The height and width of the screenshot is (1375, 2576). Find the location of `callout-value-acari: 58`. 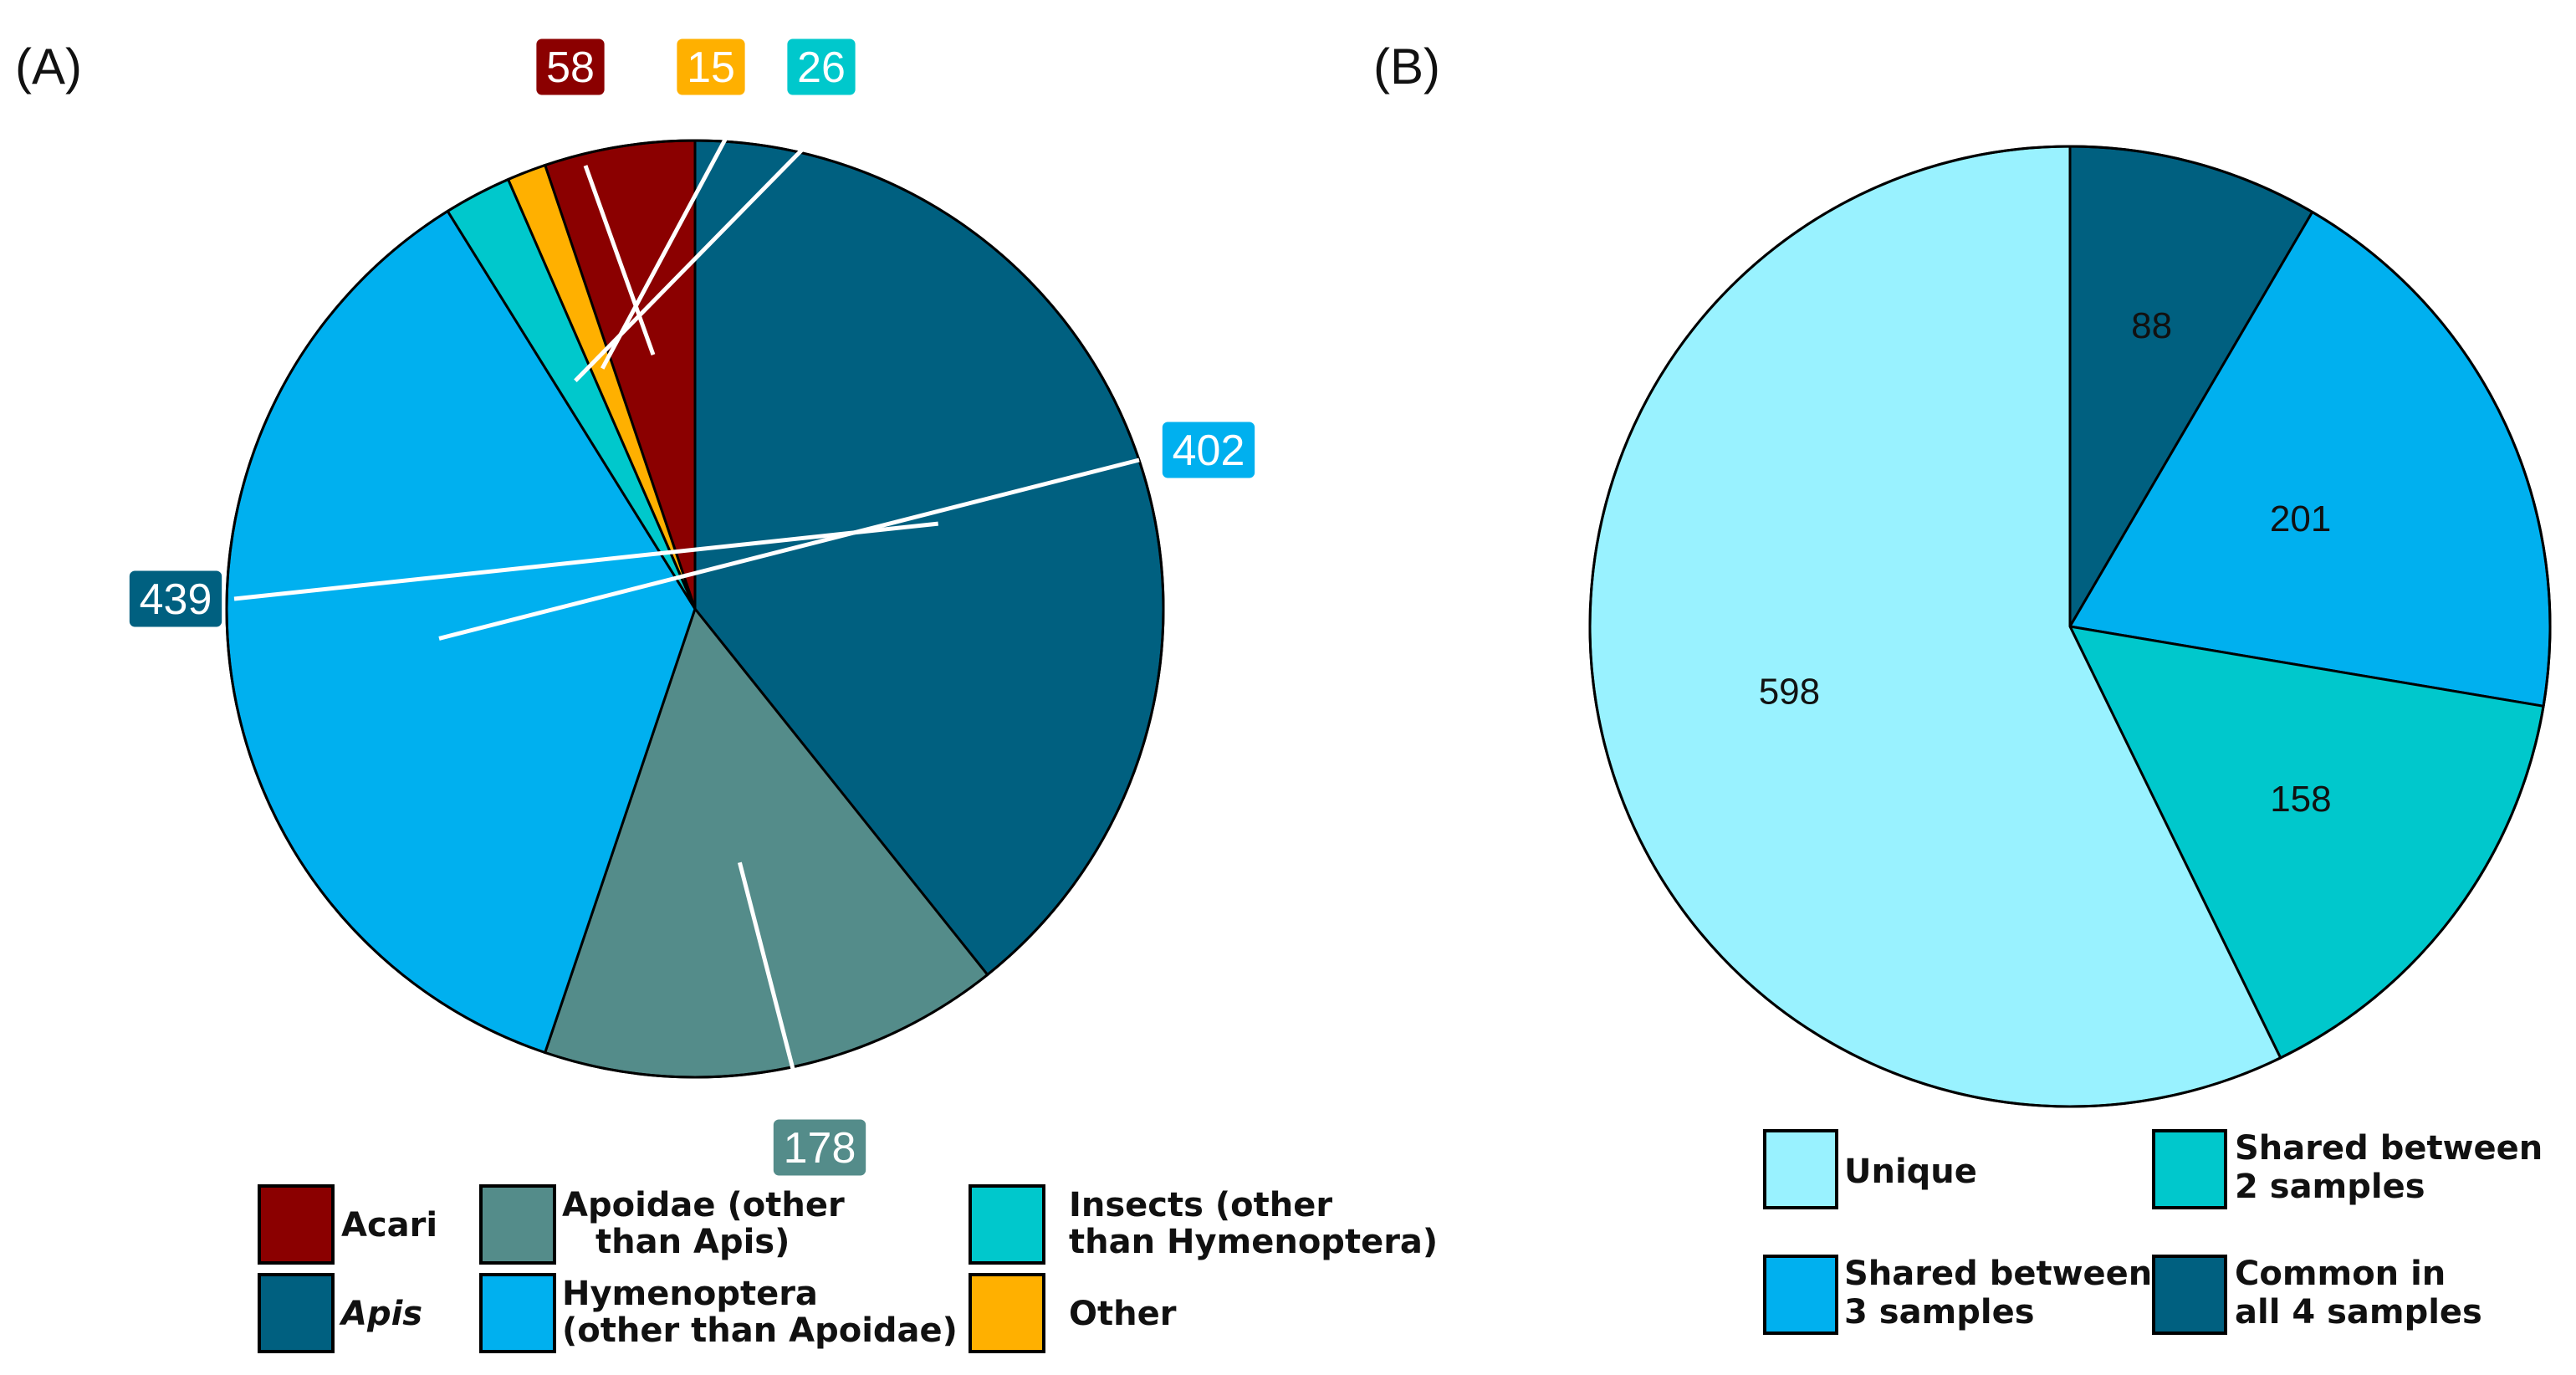

callout-value-acari: 58 is located at coordinates (570, 67).